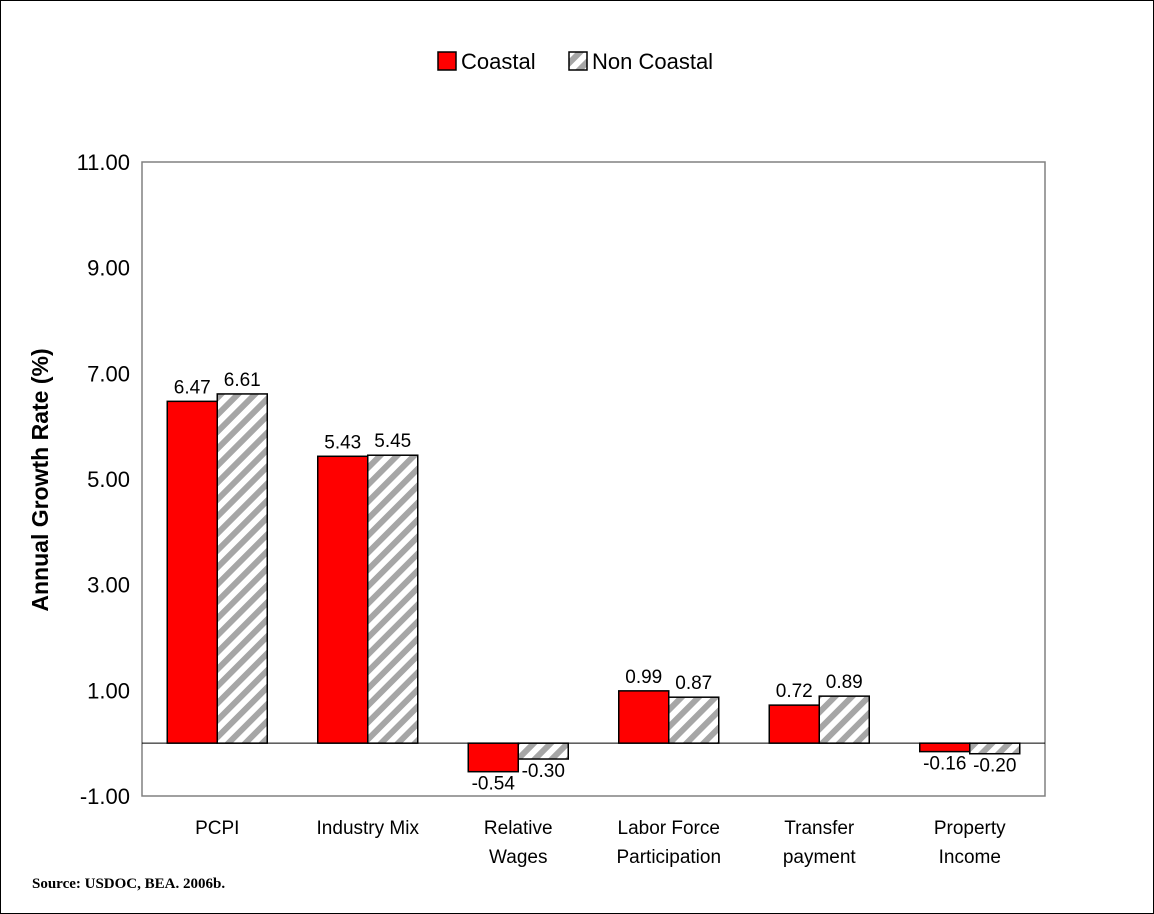 This screenshot has height=914, width=1154. What do you see at coordinates (819, 828) in the screenshot?
I see `category-label: Transfer` at bounding box center [819, 828].